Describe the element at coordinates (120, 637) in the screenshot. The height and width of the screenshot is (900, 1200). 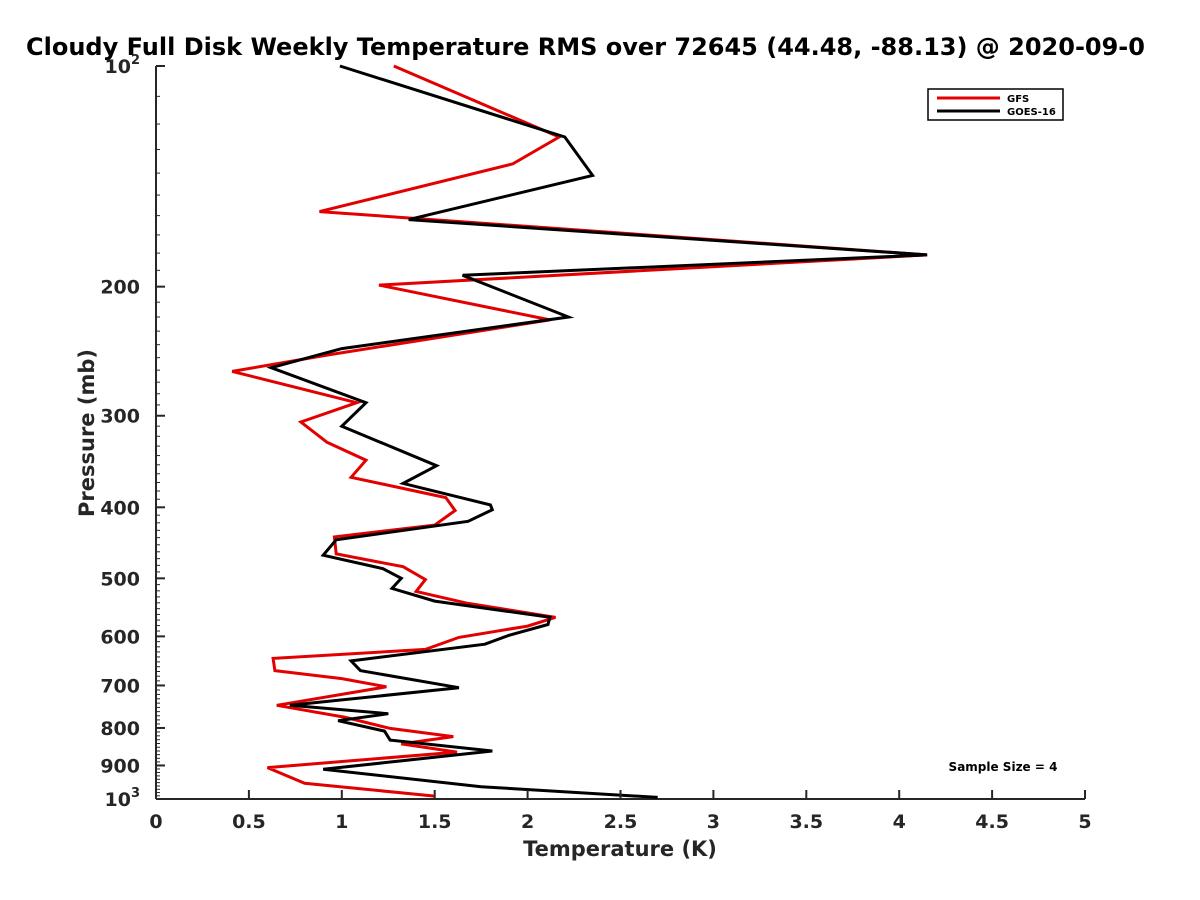
I see `y-tick-label: 600` at that location.